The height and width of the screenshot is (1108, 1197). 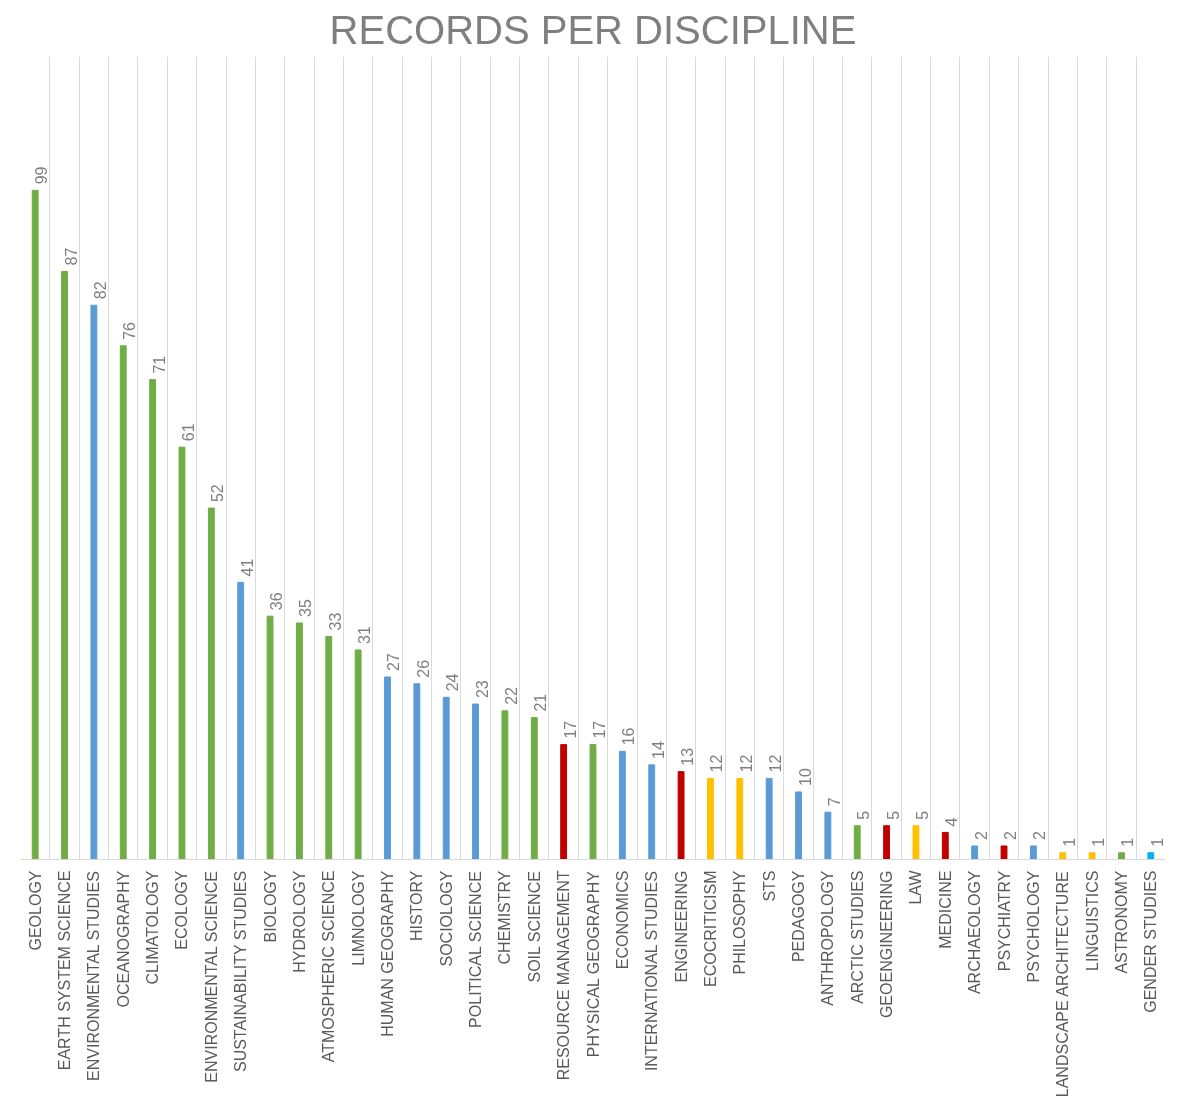 What do you see at coordinates (740, 922) in the screenshot?
I see `x-tick-label: PHILOSOPHY` at bounding box center [740, 922].